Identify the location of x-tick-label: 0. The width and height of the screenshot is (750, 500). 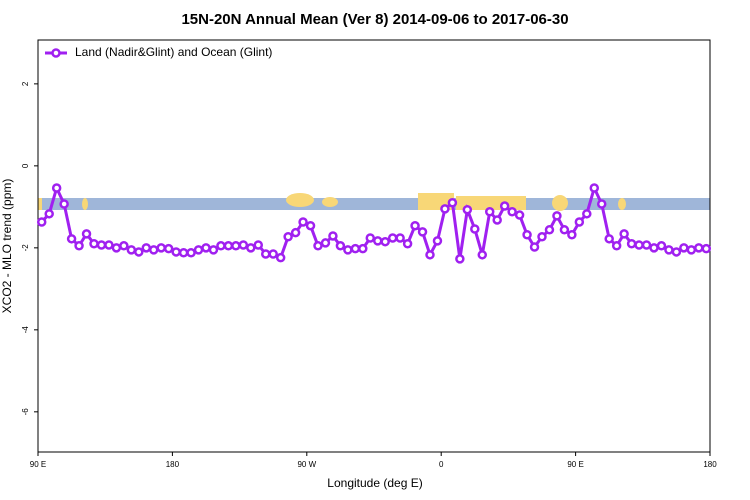
(441, 464).